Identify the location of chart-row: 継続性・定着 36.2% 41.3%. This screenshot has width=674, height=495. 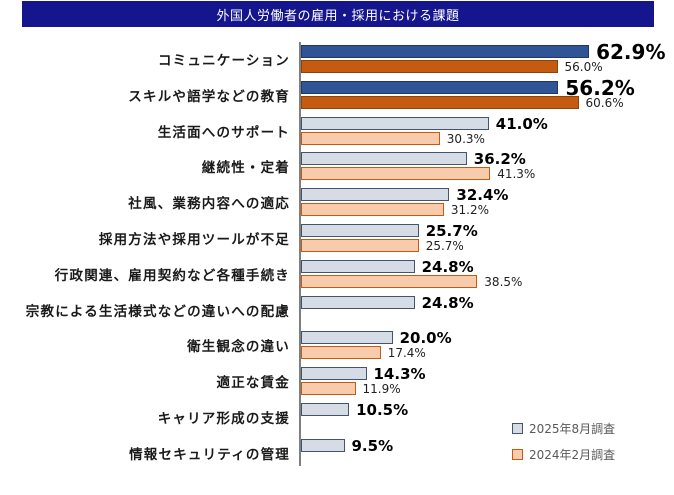
(337, 168).